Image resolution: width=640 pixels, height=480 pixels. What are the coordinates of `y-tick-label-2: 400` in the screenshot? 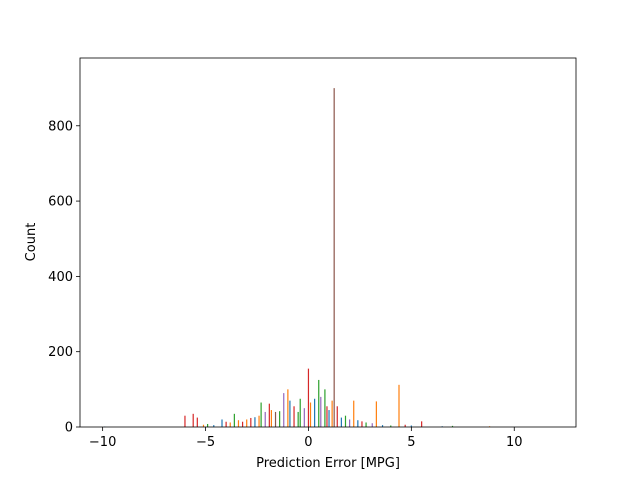 It's located at (60, 277).